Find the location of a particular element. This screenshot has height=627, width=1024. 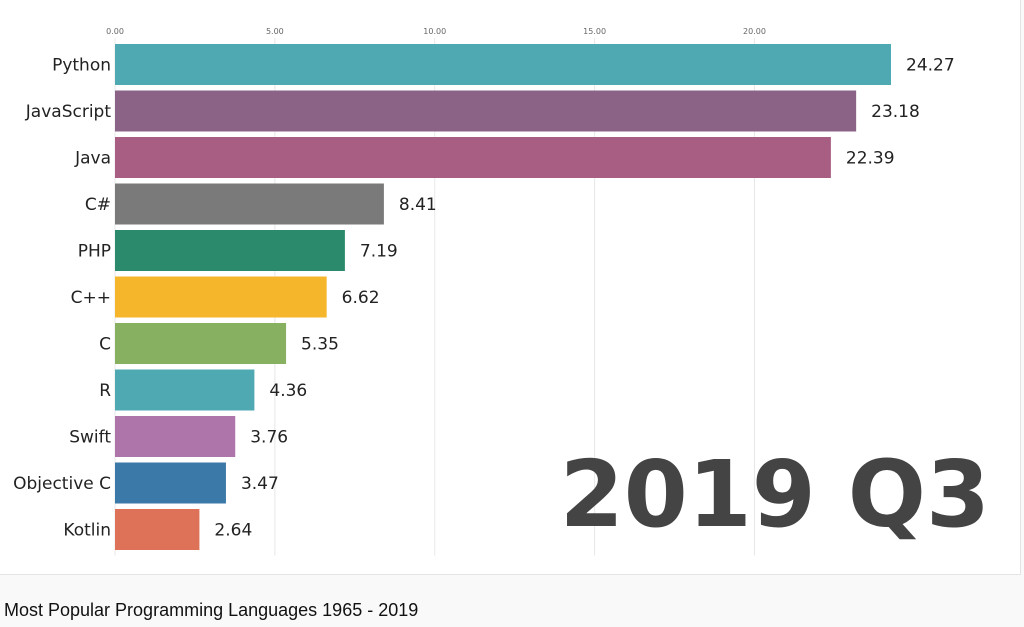

category-label: C# is located at coordinates (98, 205).